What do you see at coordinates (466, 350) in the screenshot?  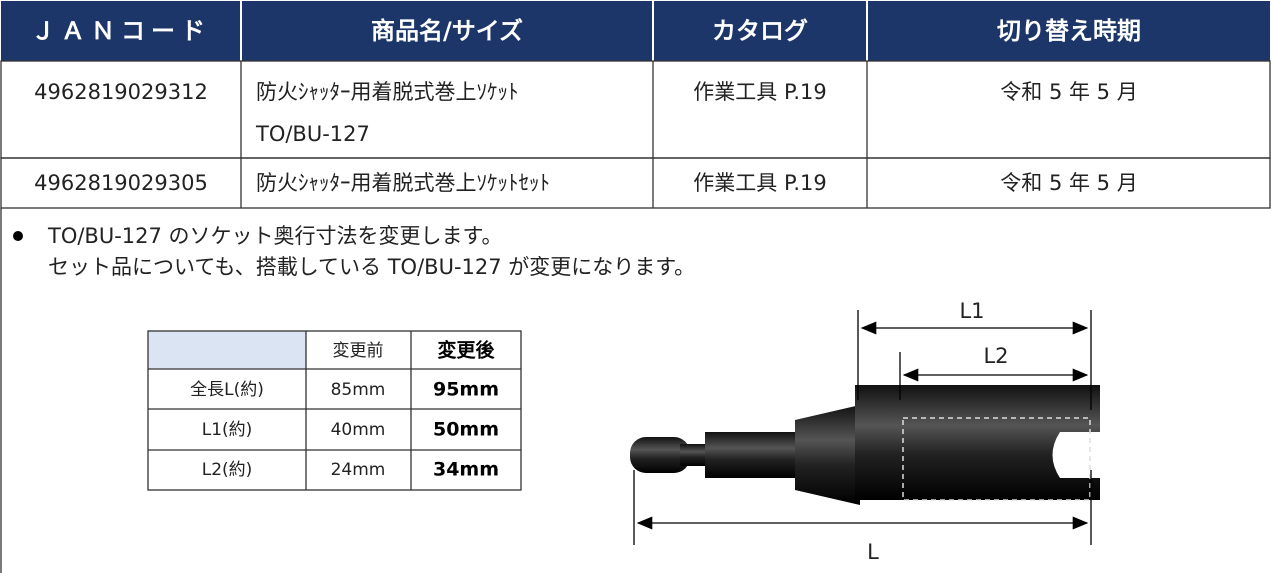 I see `spec-header: 変更後` at bounding box center [466, 350].